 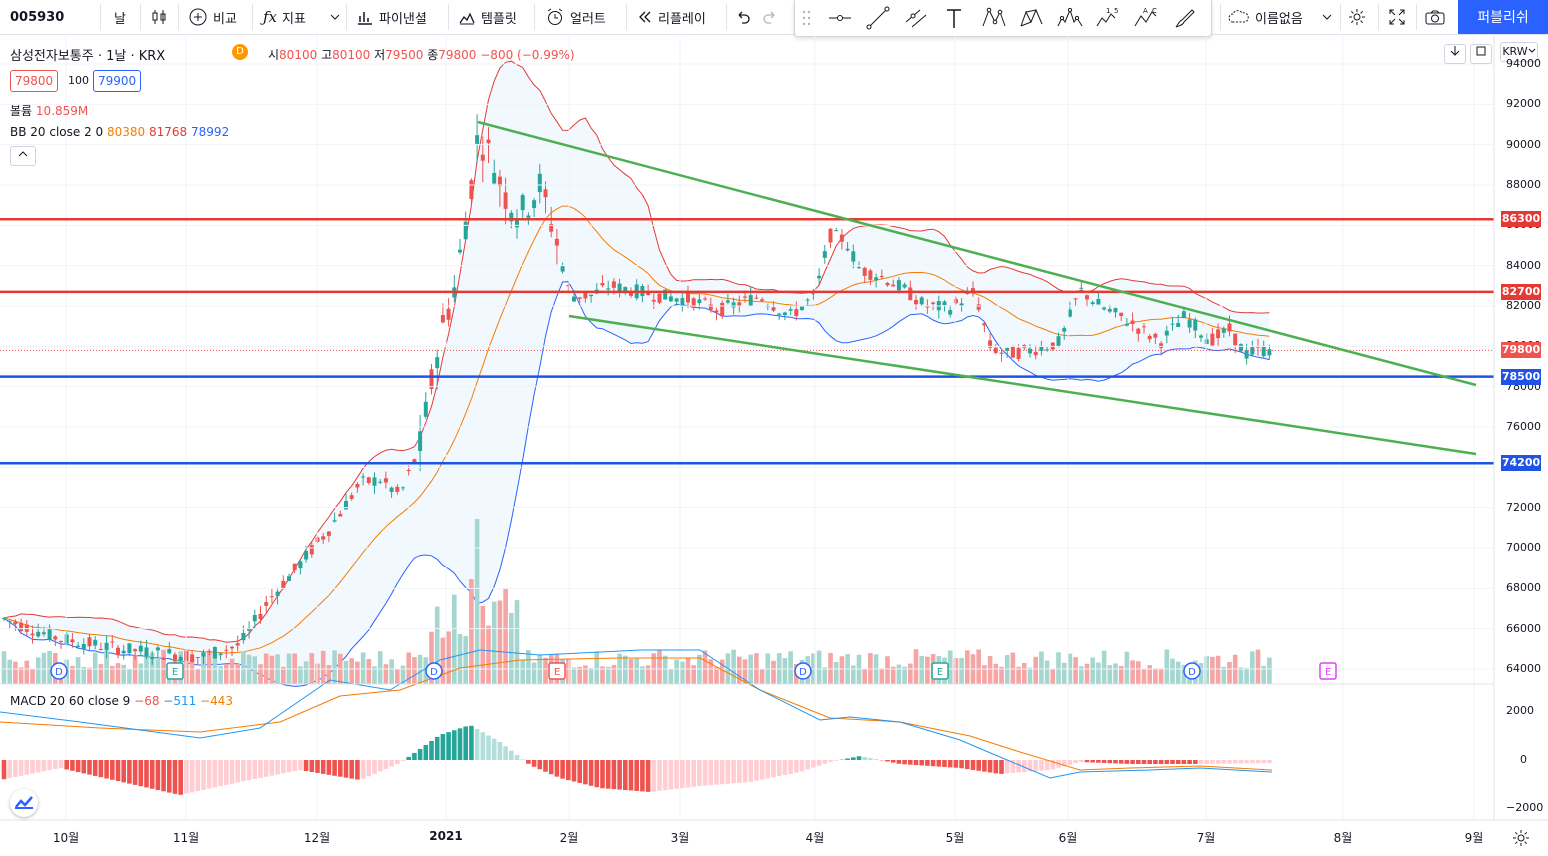 I want to click on alert-button: 얼러트, so click(x=575, y=17).